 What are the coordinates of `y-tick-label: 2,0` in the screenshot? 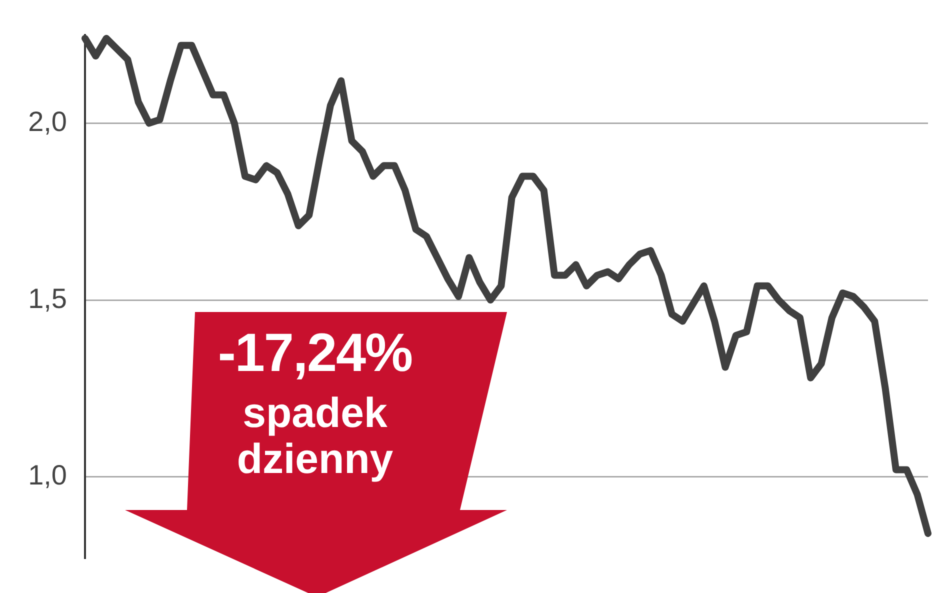 It's located at (47, 121).